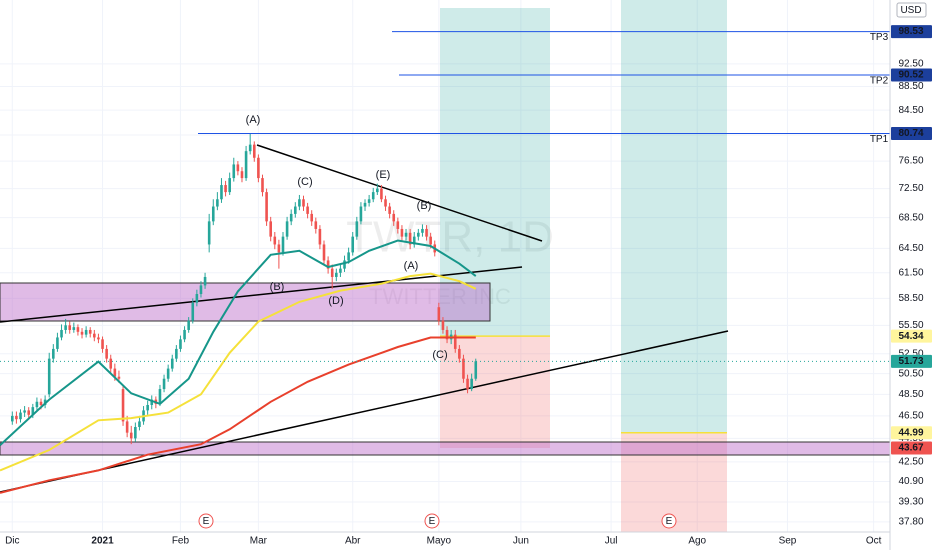 This screenshot has height=550, width=932. I want to click on y-tick-label: 68.50, so click(910, 217).